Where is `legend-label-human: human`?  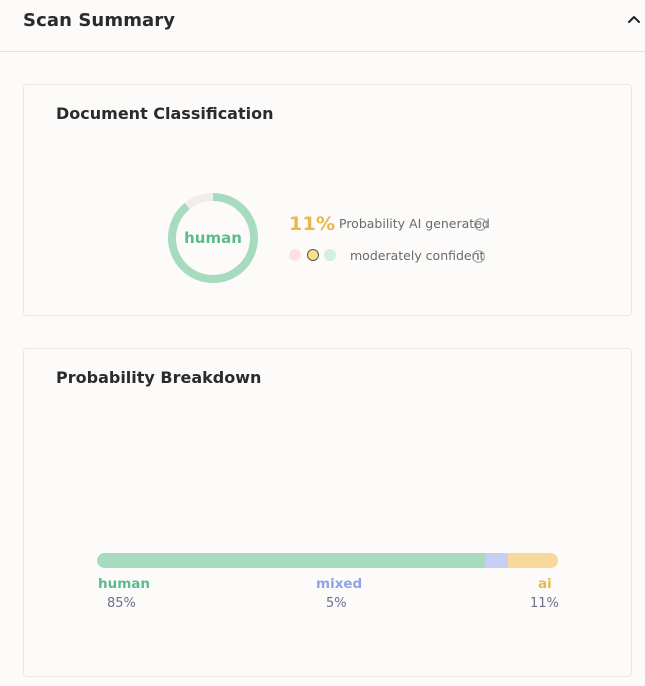
legend-label-human: human is located at coordinates (124, 584).